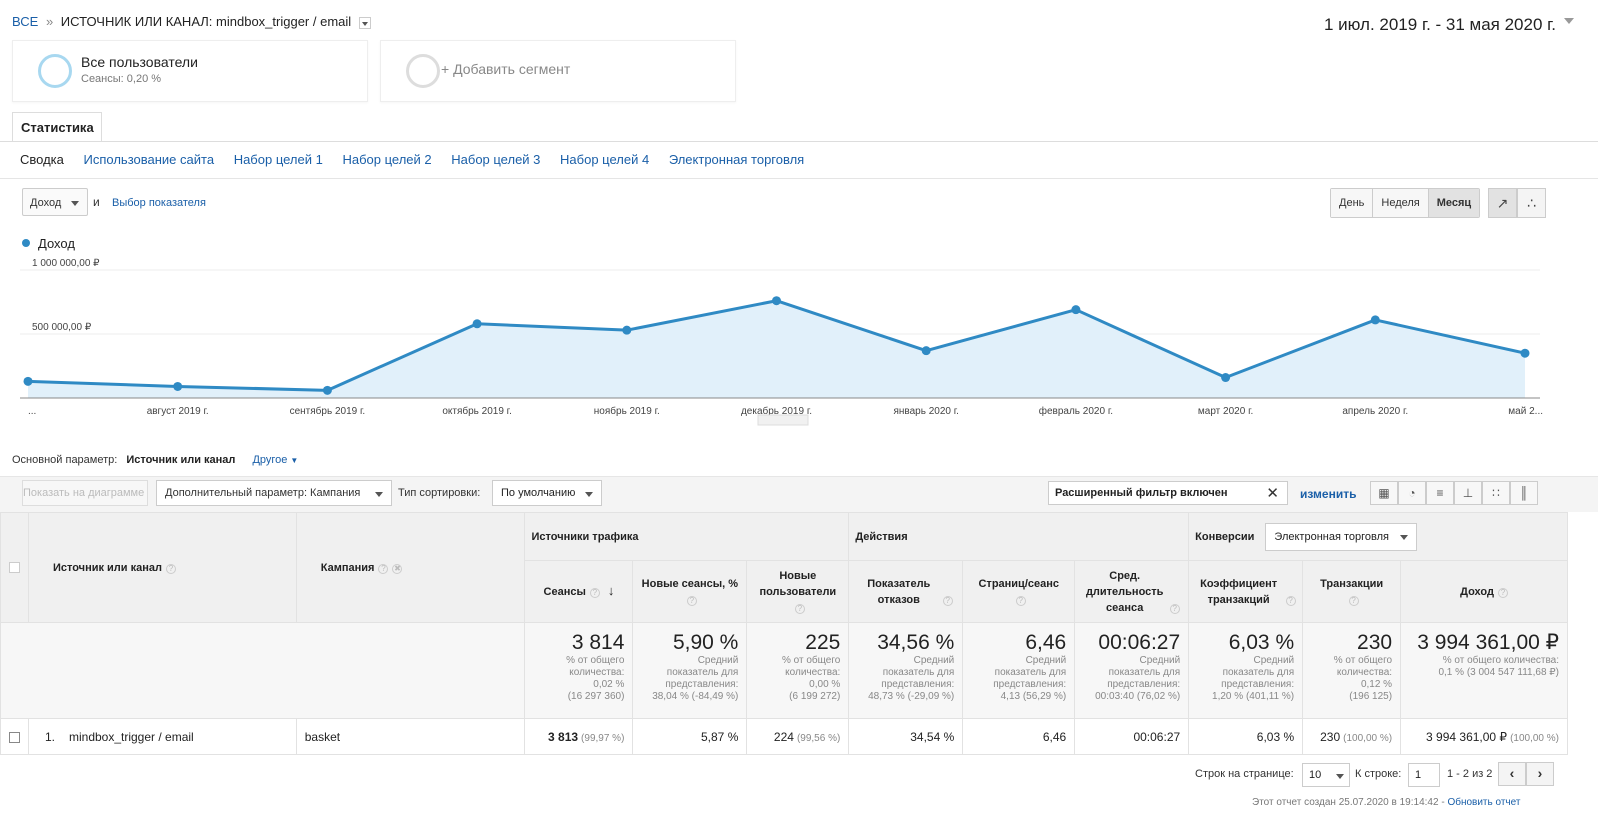  I want to click on date-range-picker: 1 июл. 2019 г. - 31 мая 2020 г., so click(1449, 25).